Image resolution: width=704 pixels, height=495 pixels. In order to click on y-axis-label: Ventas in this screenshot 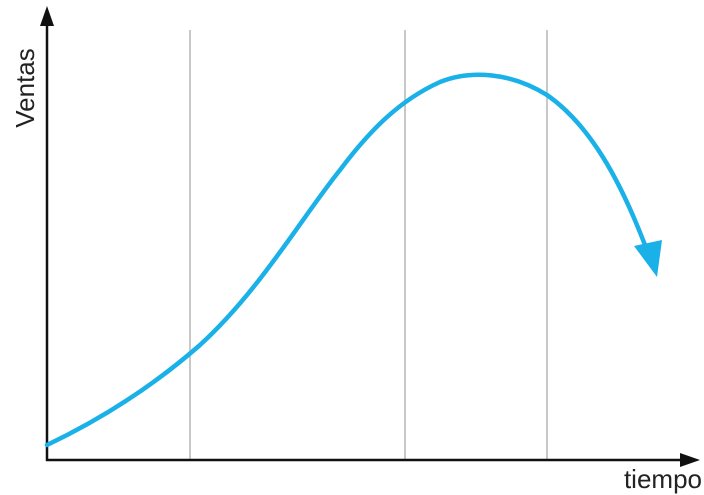, I will do `click(25, 88)`.